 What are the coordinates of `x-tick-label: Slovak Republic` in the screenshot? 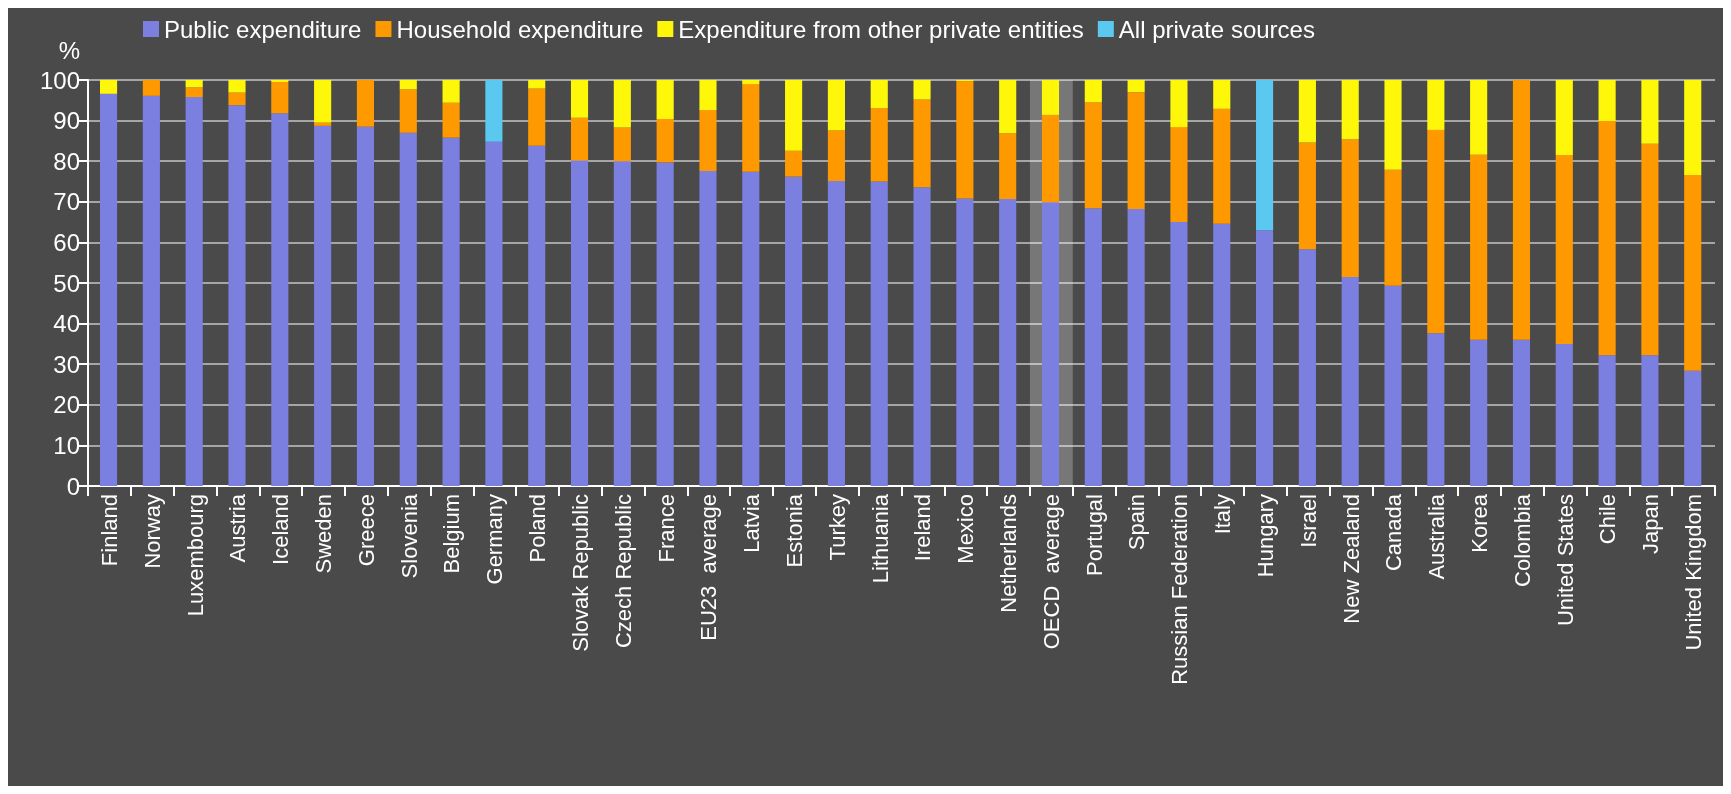 It's located at (580, 573).